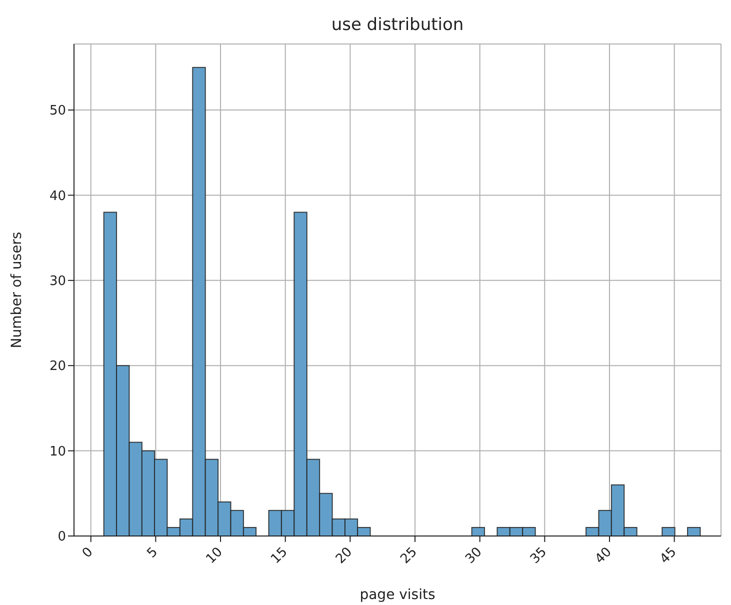 The width and height of the screenshot is (731, 605). I want to click on y-tick-label: 20, so click(57, 366).